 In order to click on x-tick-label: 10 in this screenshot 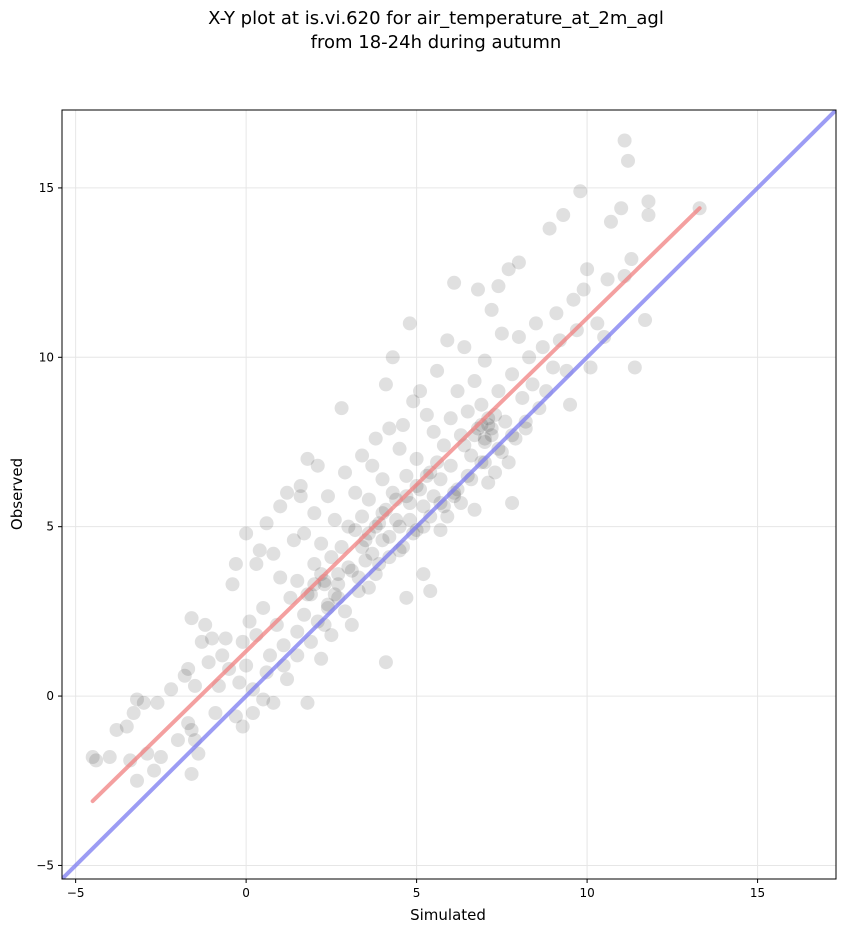, I will do `click(586, 893)`.